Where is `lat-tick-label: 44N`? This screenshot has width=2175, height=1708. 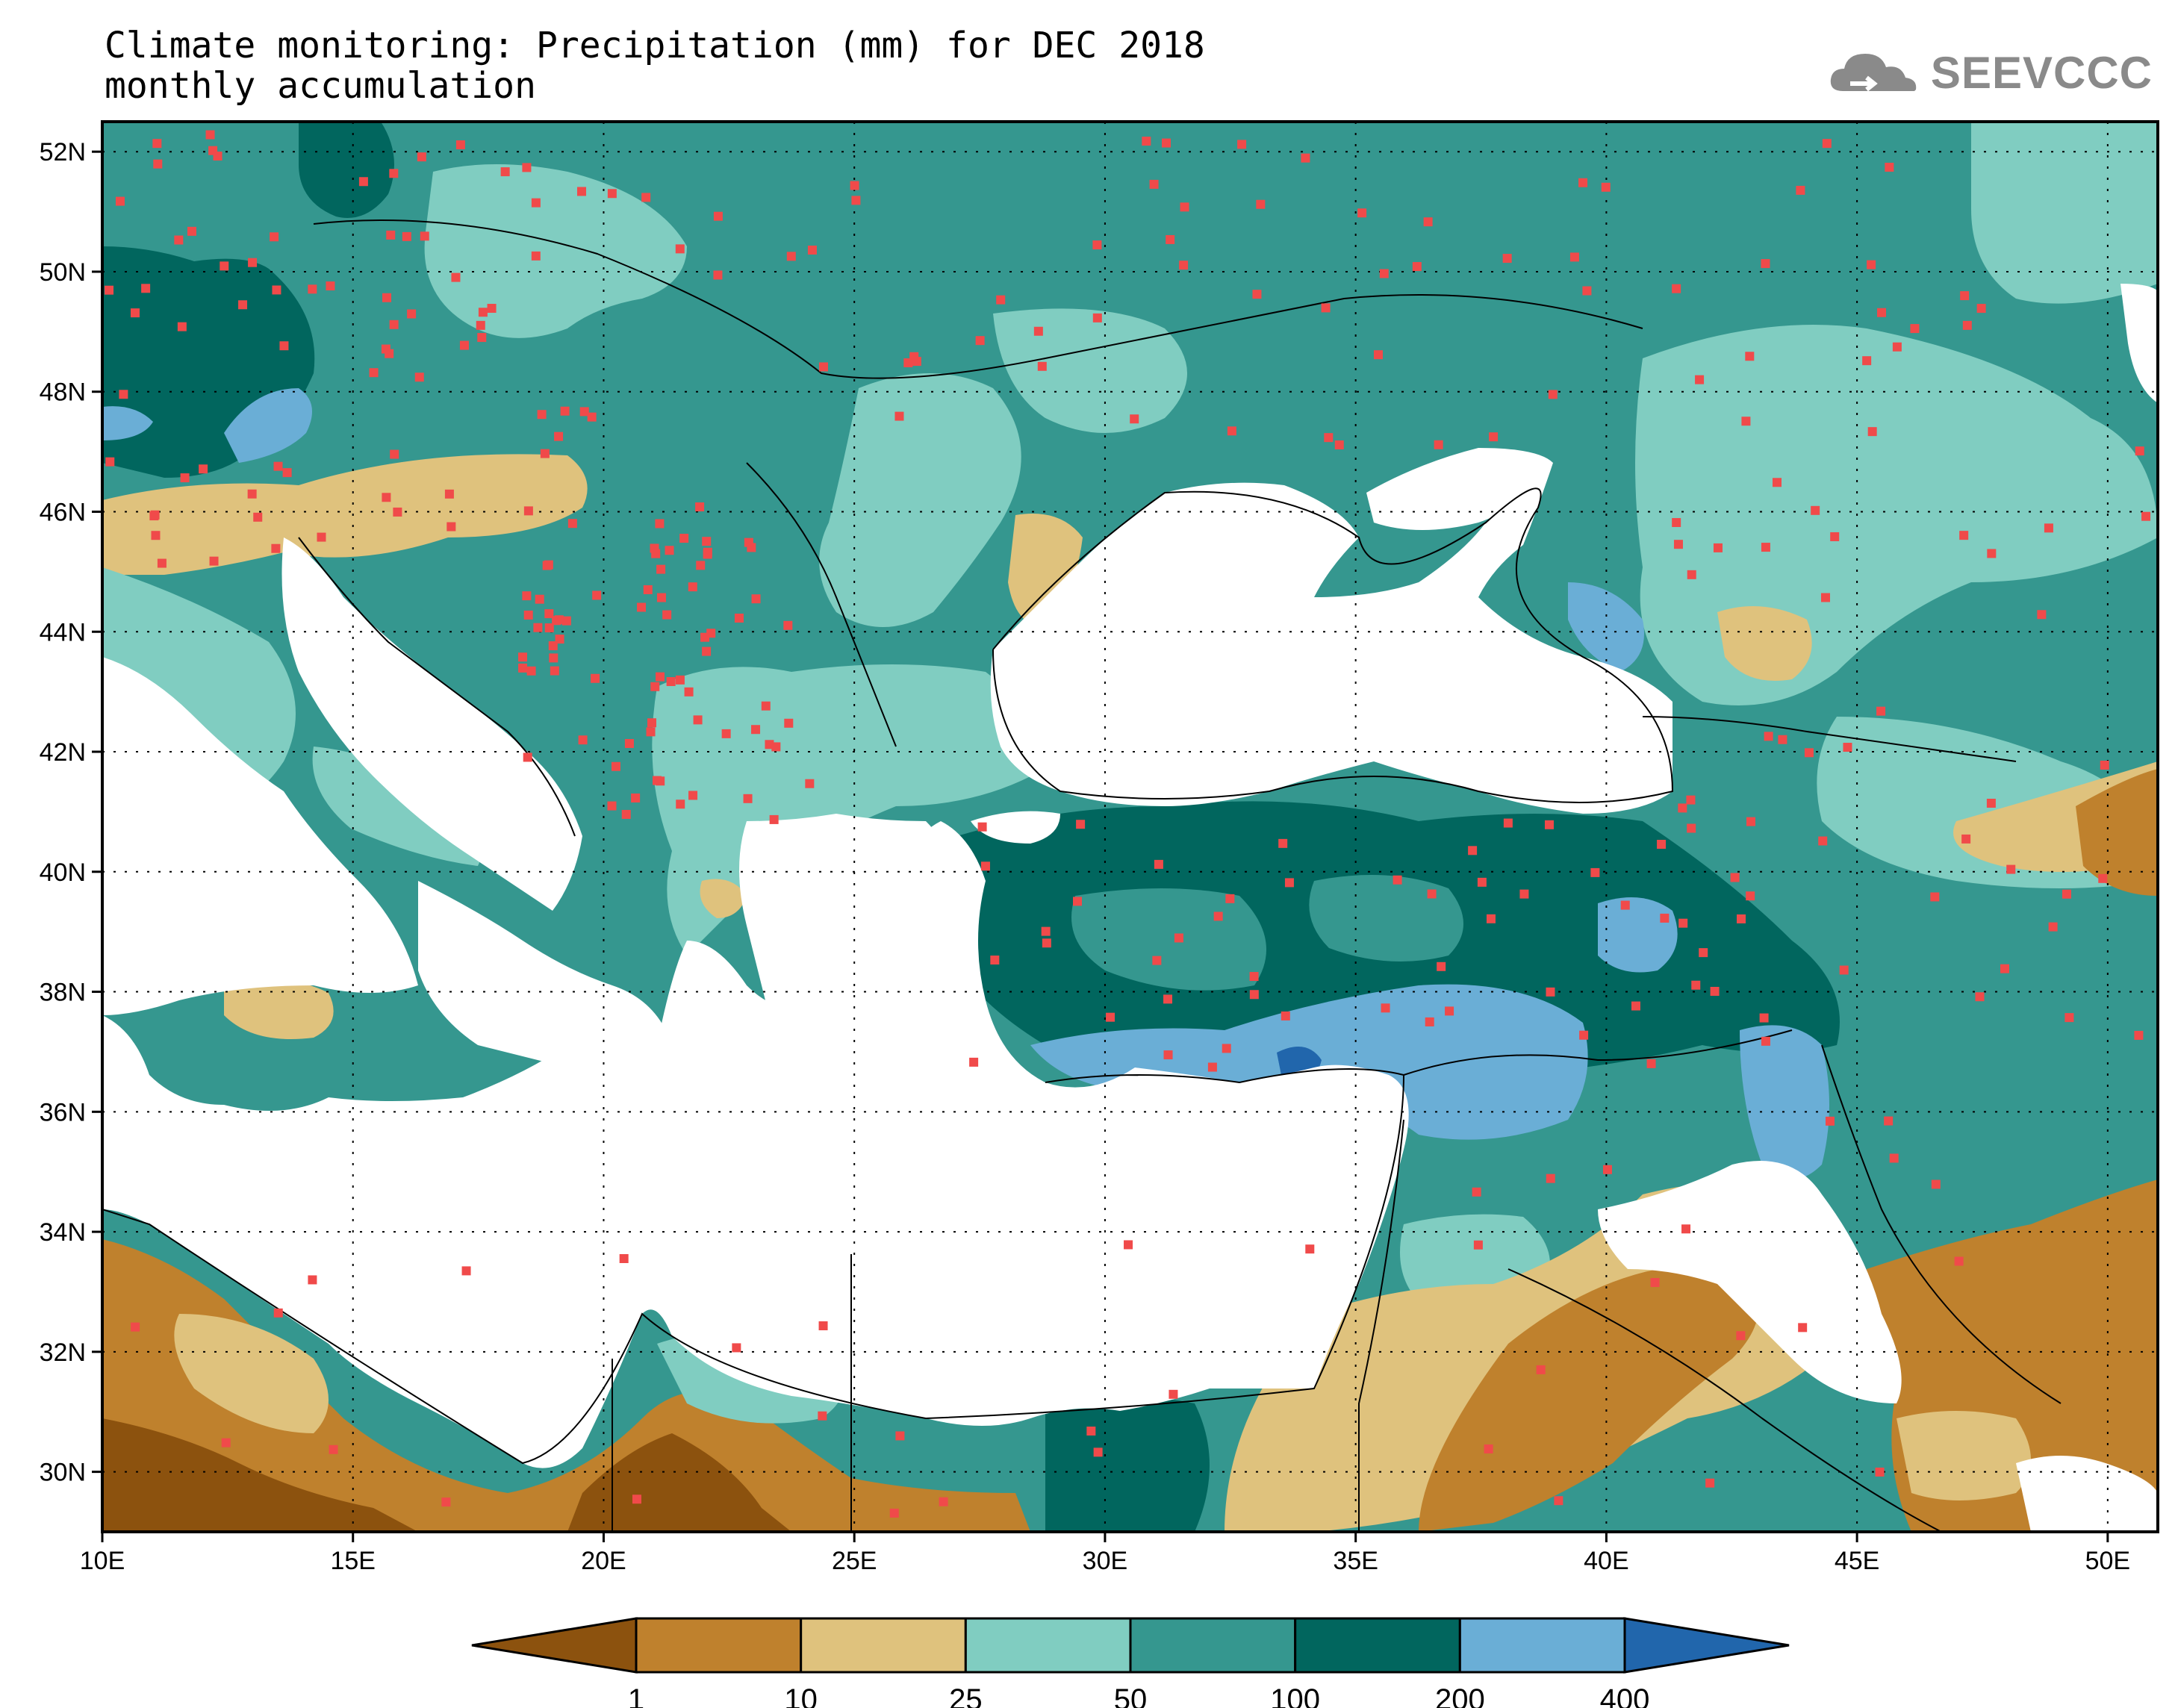
lat-tick-label: 44N is located at coordinates (63, 632).